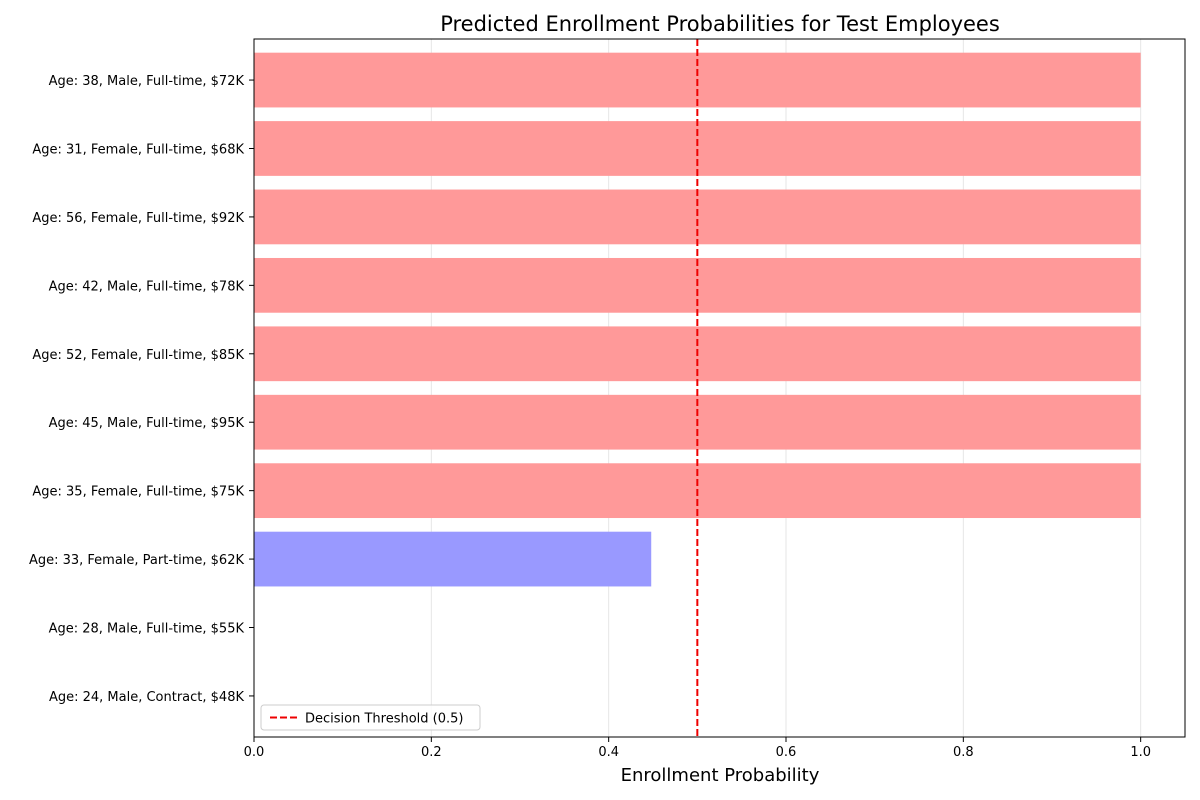 The height and width of the screenshot is (800, 1200). Describe the element at coordinates (147, 286) in the screenshot. I see `y-tick-label: Age: 42, Male, Full-time, $78K` at that location.